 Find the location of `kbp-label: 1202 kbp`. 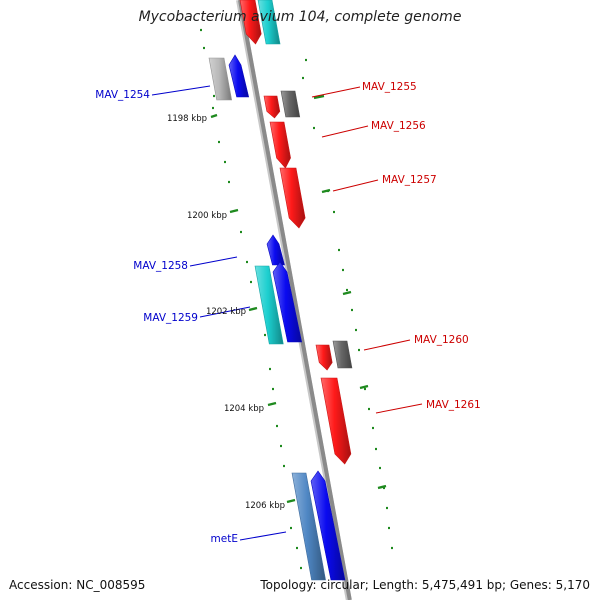

kbp-label: 1202 kbp is located at coordinates (226, 312).